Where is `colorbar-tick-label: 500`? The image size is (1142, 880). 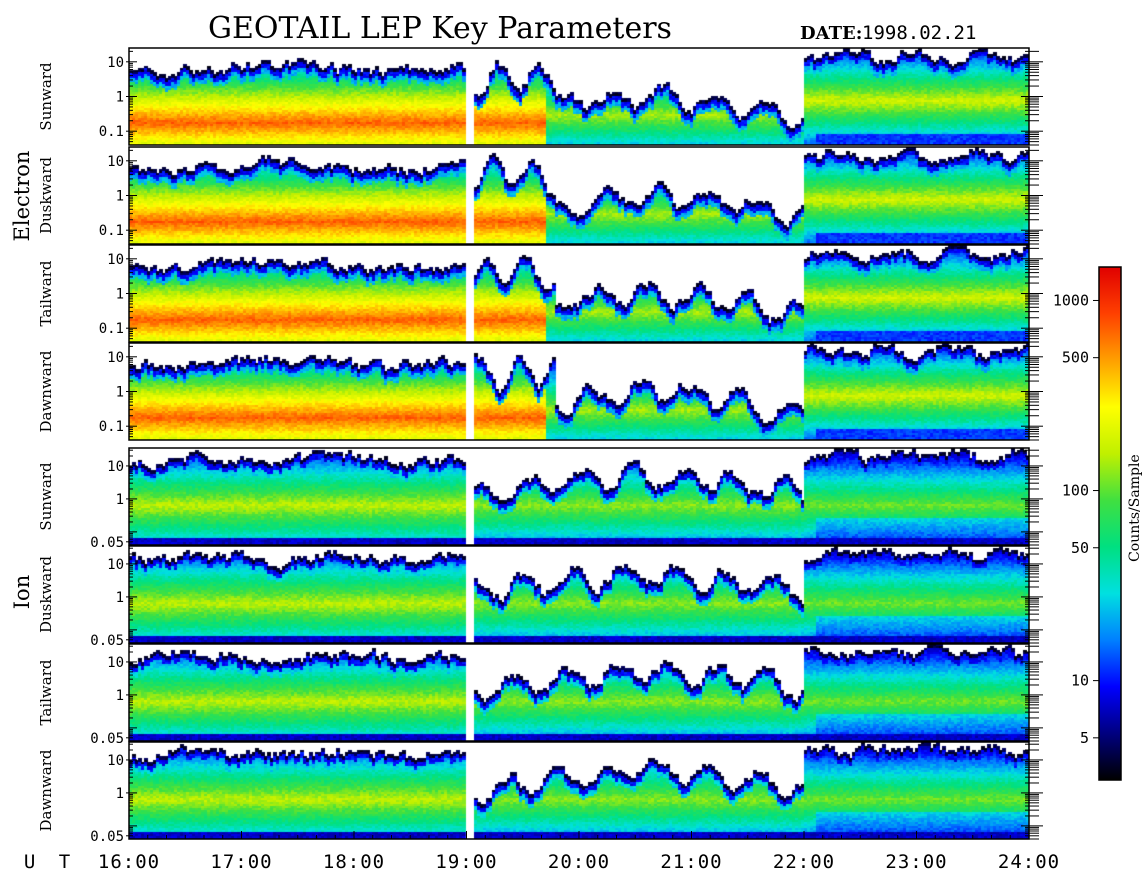 colorbar-tick-label: 500 is located at coordinates (1075, 358).